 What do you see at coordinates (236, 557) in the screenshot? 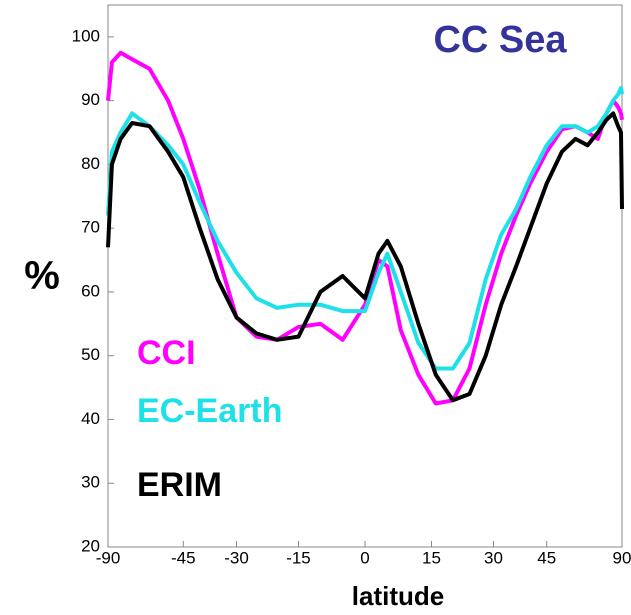
I see `x-tick-label: -30` at bounding box center [236, 557].